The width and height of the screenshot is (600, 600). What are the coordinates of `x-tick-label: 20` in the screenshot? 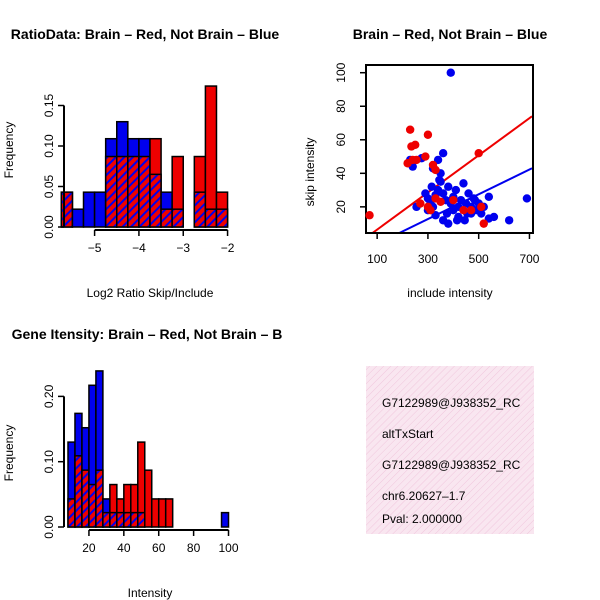 It's located at (89, 548).